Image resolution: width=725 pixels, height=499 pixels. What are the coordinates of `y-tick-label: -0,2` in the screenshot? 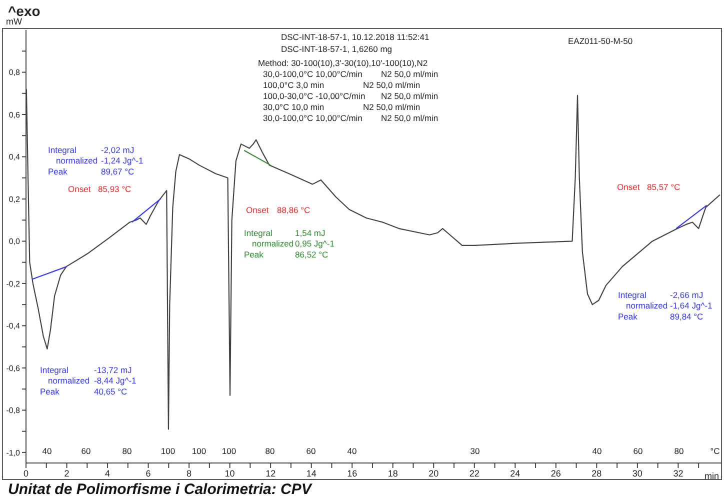 It's located at (13, 283).